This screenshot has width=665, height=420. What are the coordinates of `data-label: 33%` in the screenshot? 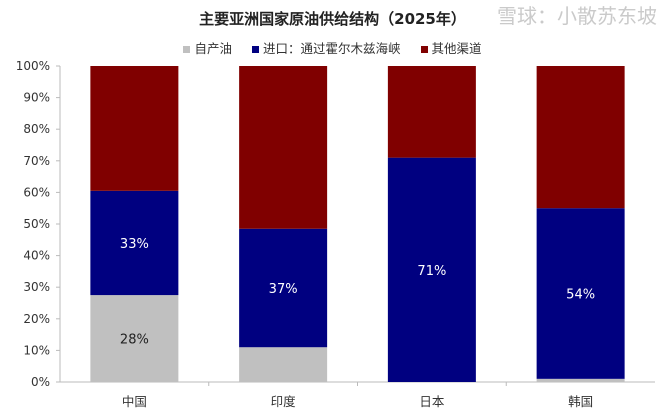 It's located at (134, 244).